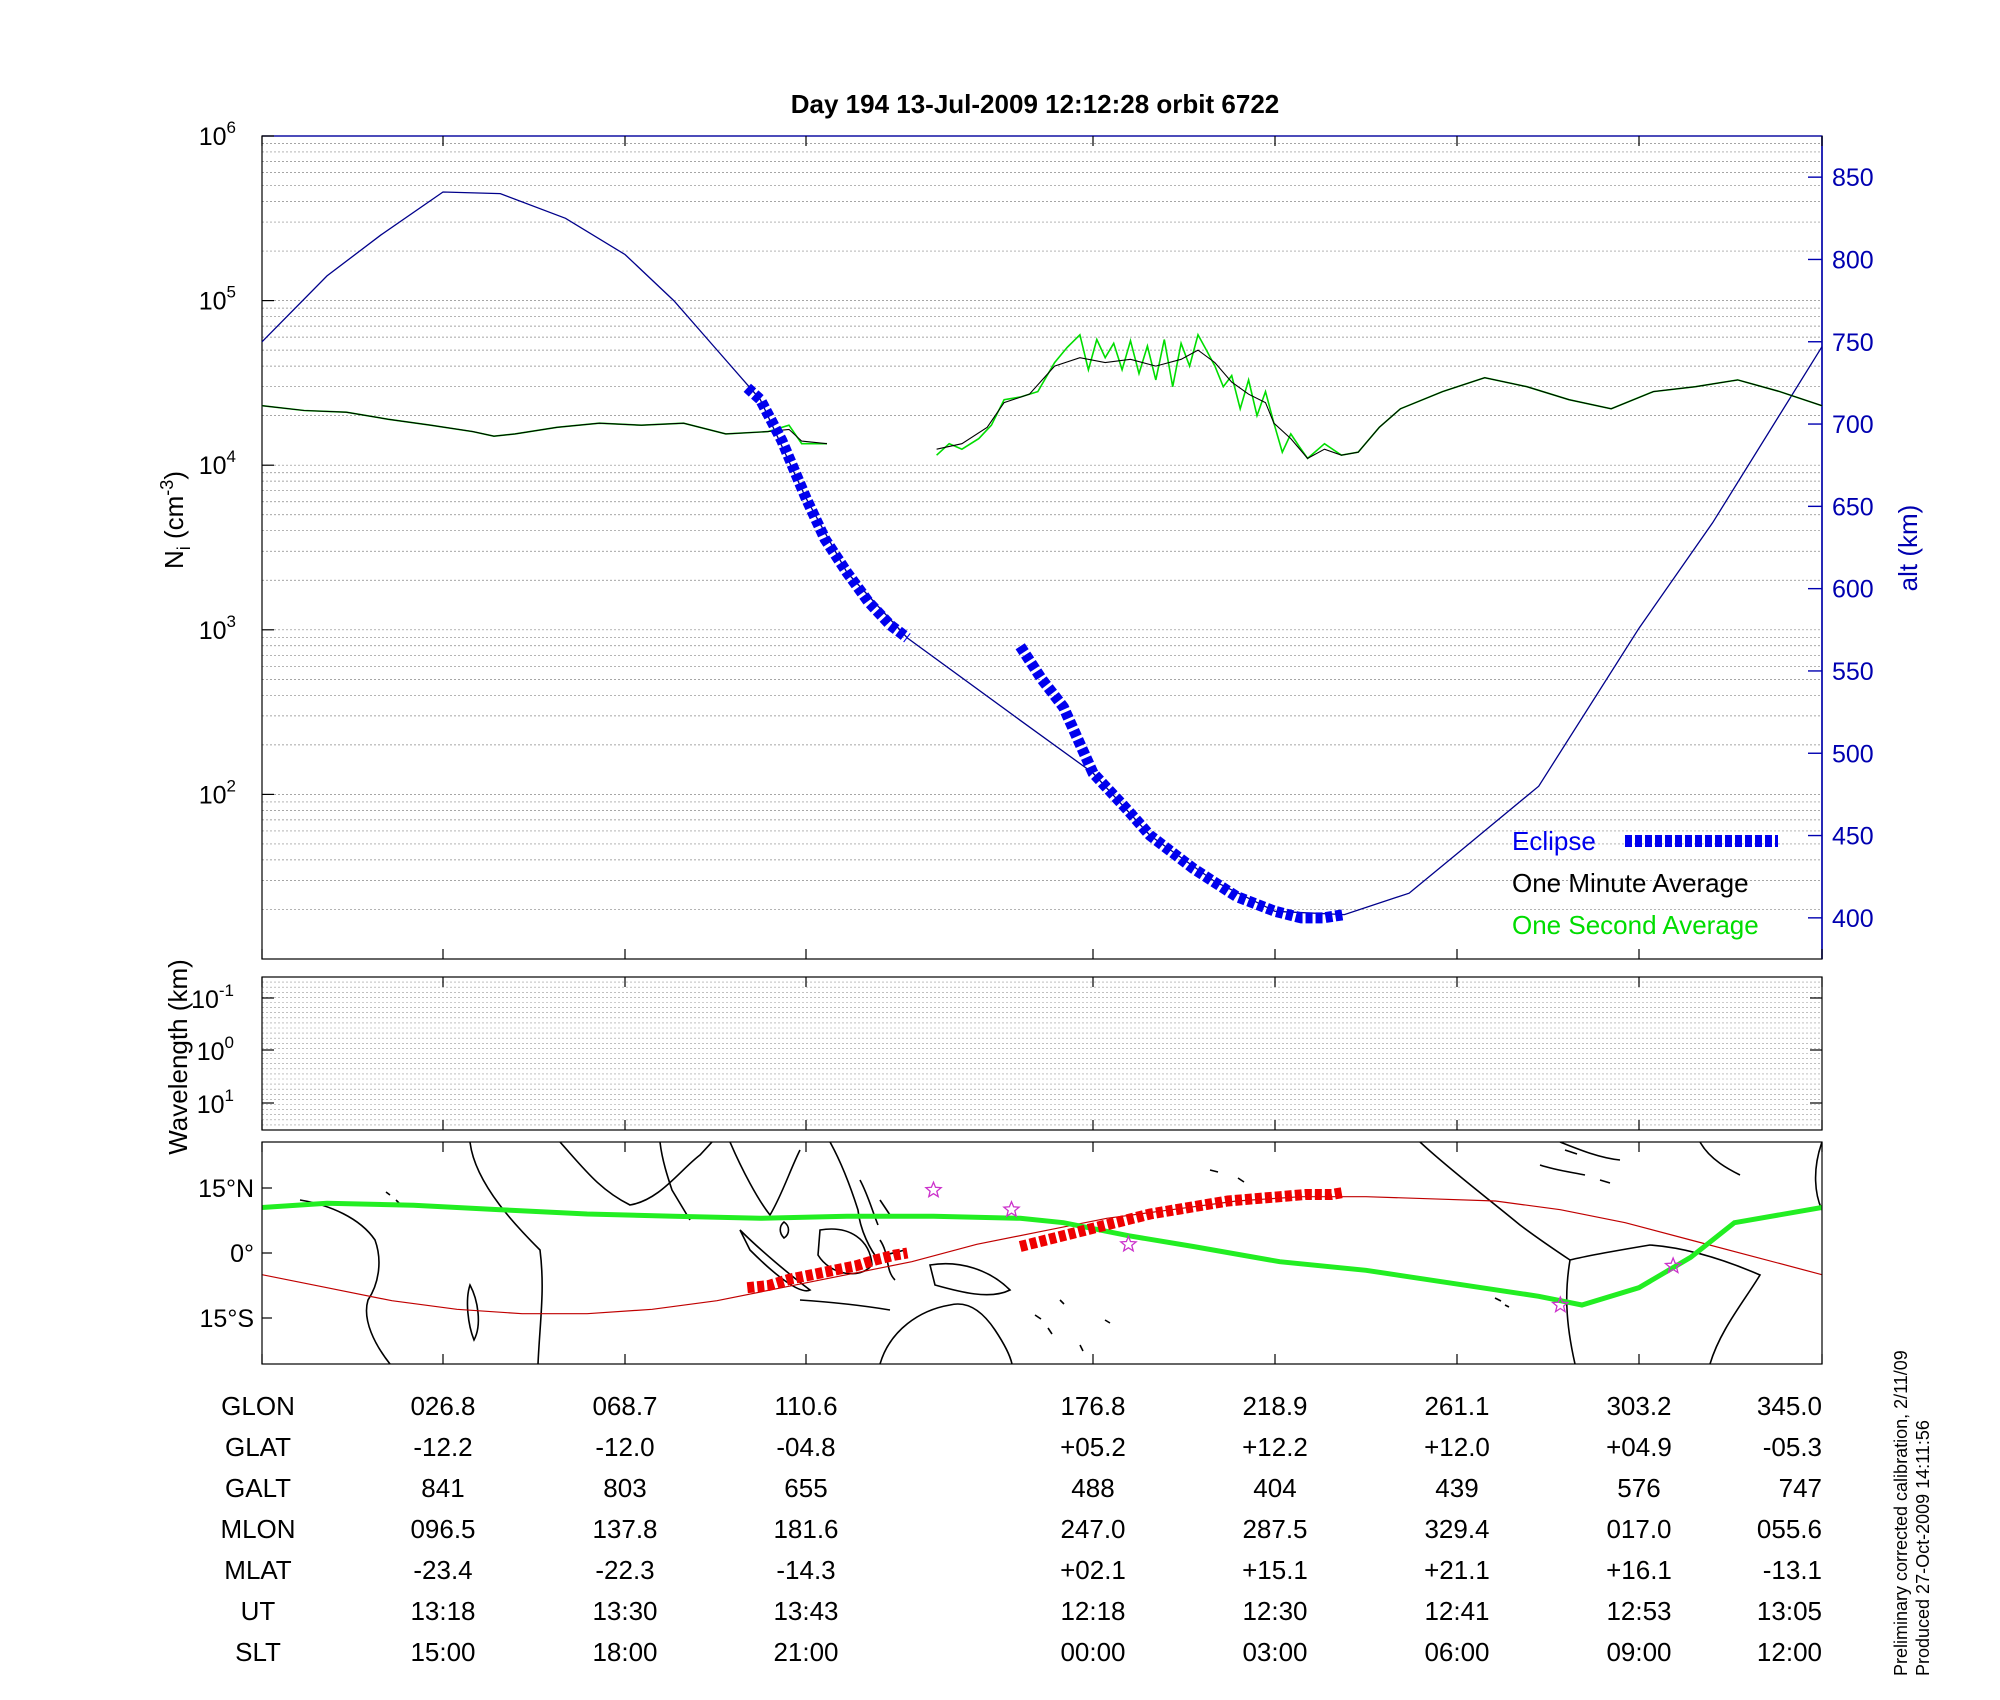  What do you see at coordinates (1139, 1260) in the screenshot?
I see `pacific-islands` at bounding box center [1139, 1260].